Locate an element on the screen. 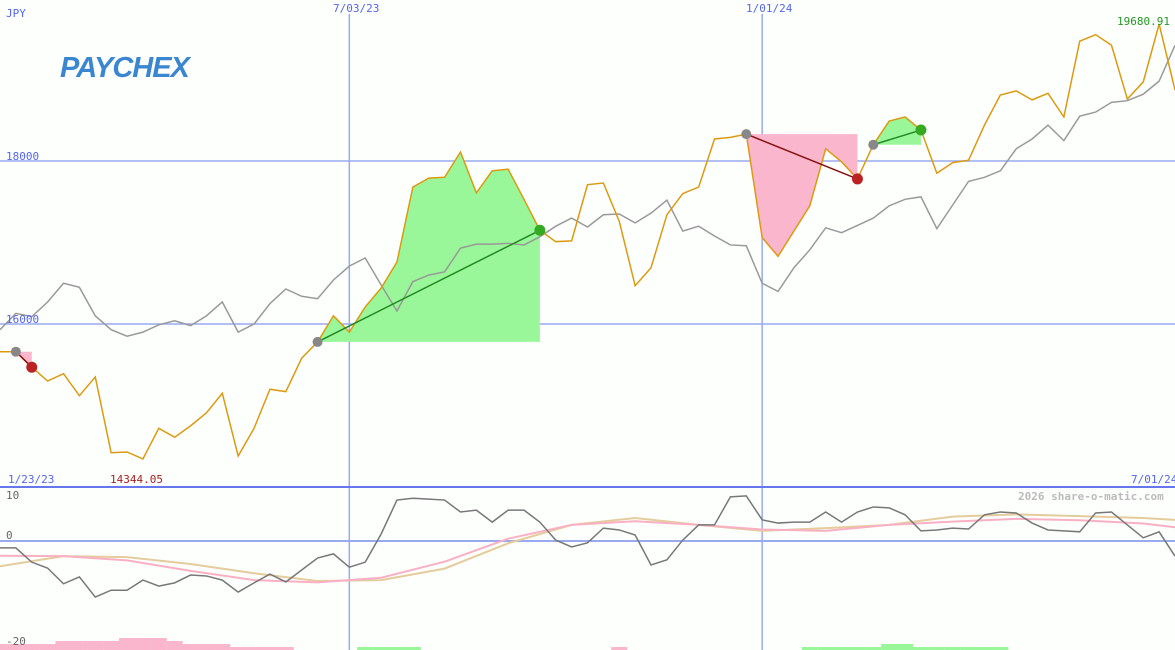 This screenshot has height=650, width=1175. osc-tick-label: 0 is located at coordinates (9, 535).